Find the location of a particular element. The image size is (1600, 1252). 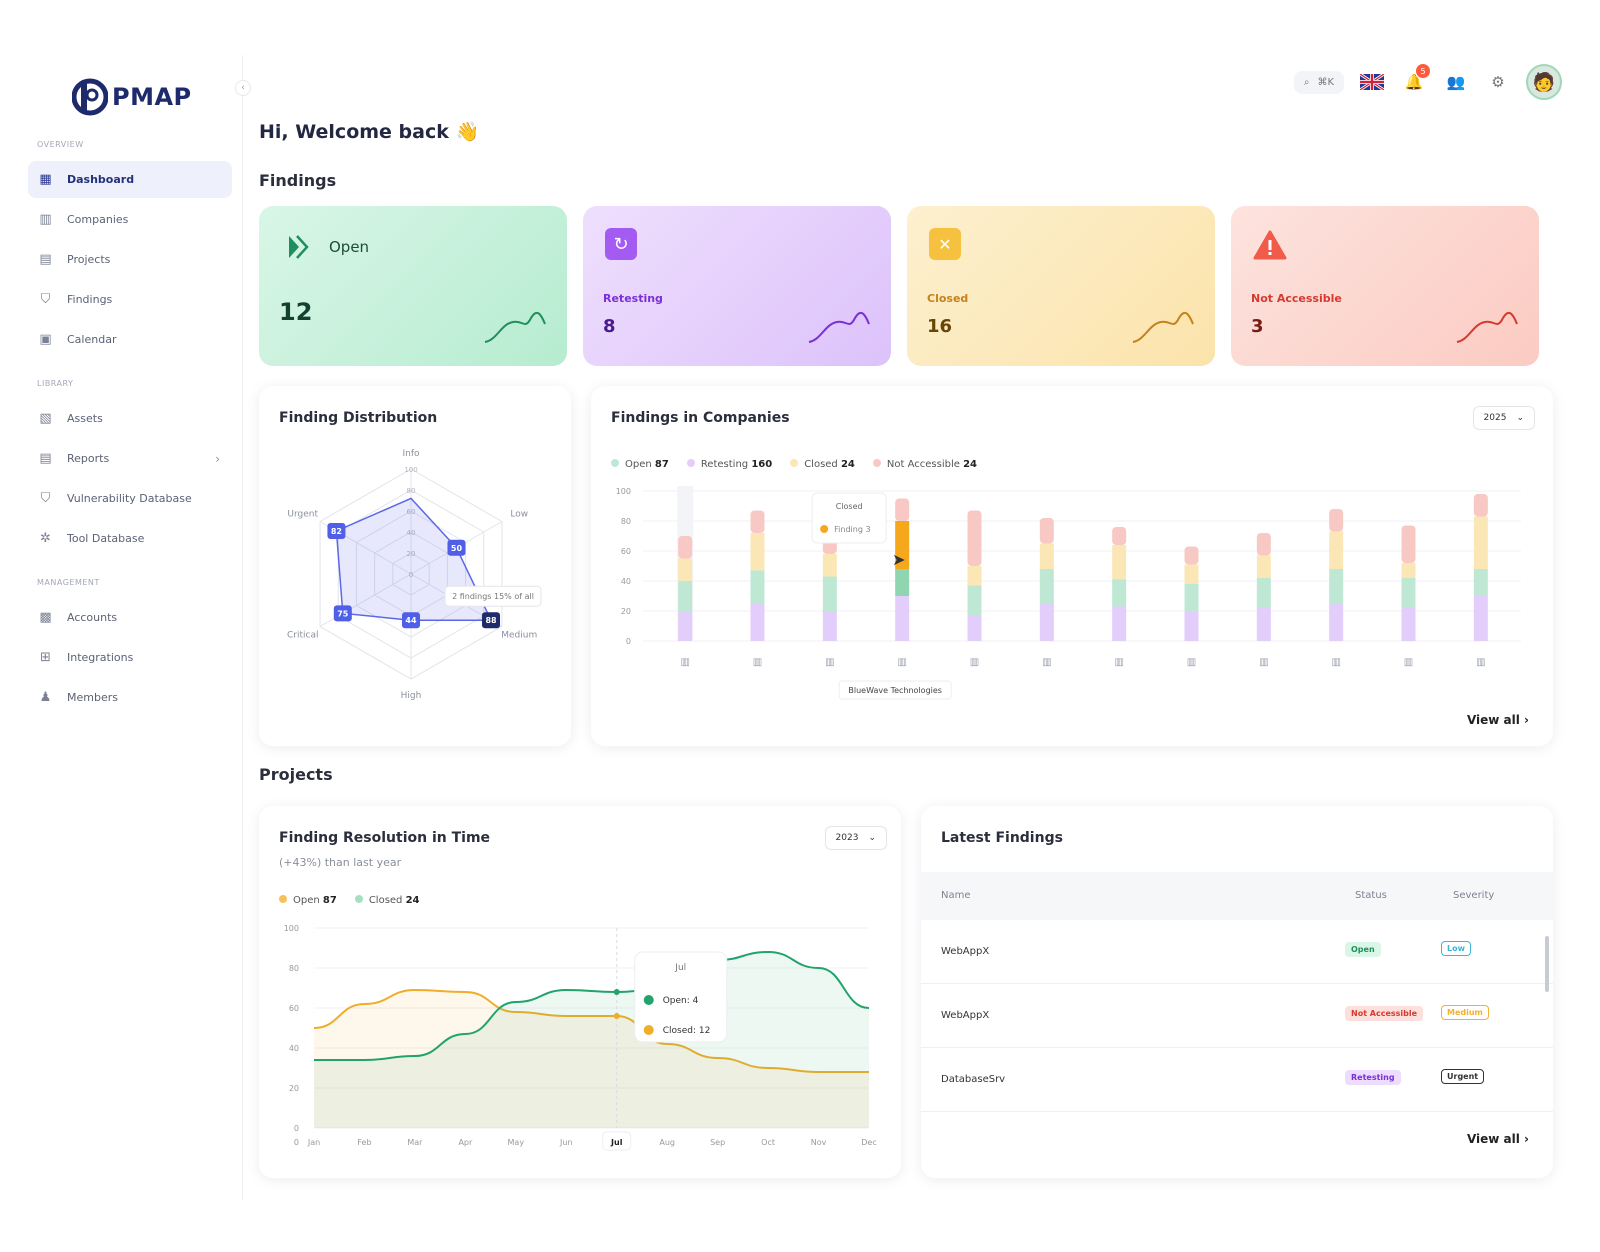

projects-heading: Projects is located at coordinates (296, 774).